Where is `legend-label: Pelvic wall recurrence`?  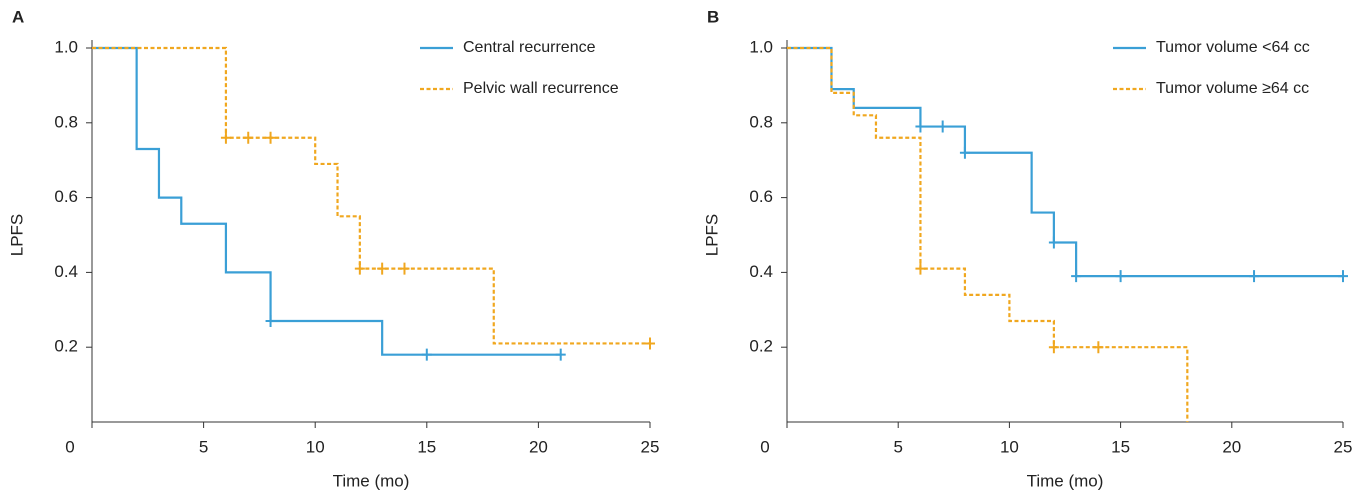 legend-label: Pelvic wall recurrence is located at coordinates (541, 88).